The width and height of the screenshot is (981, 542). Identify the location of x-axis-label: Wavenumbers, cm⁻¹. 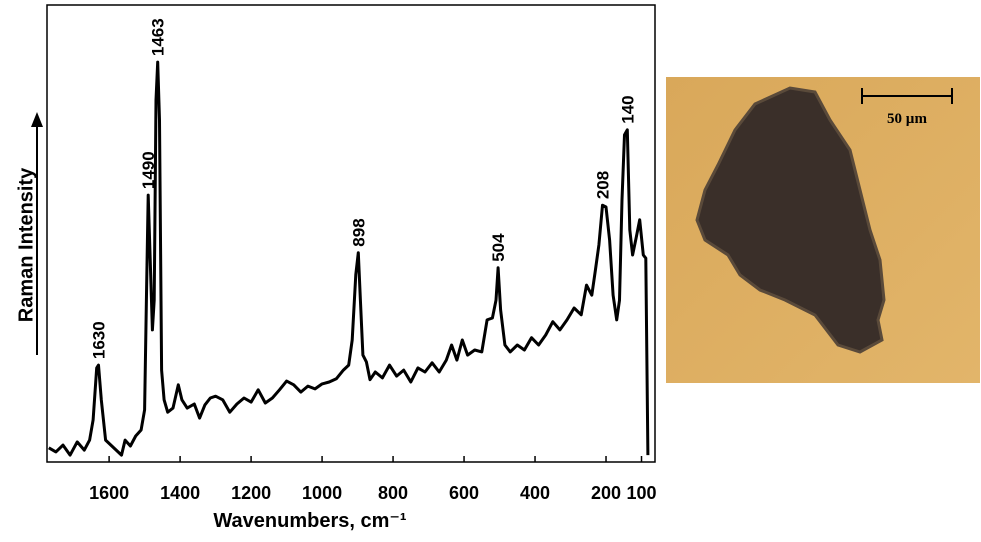
(310, 521).